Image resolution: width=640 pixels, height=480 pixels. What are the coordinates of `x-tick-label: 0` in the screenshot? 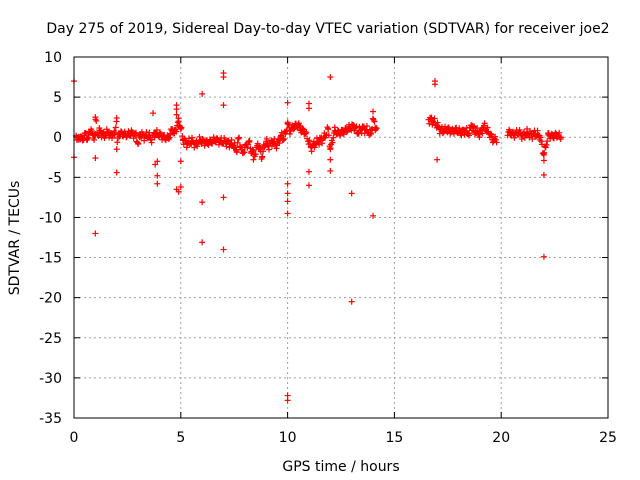 It's located at (74, 438).